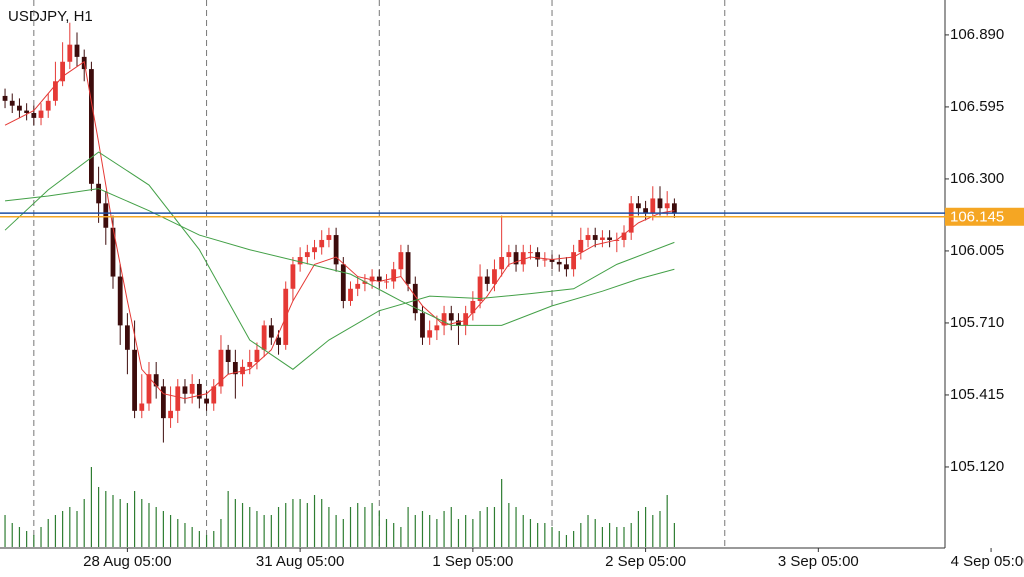 The width and height of the screenshot is (1024, 577). I want to click on x-tick-label: 31 Aug 05:00, so click(300, 561).